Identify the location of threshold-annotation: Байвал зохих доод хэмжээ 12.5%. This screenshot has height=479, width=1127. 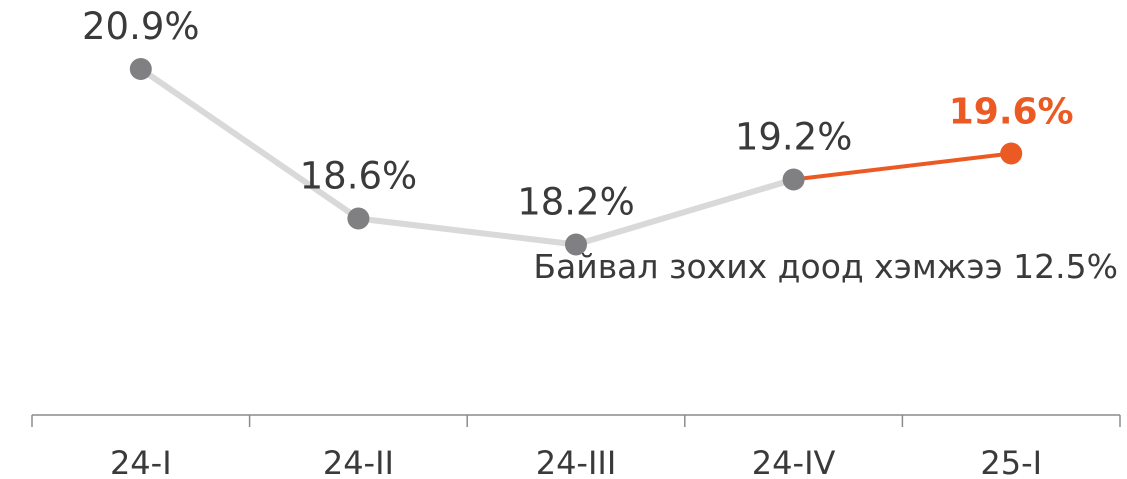
(825, 266).